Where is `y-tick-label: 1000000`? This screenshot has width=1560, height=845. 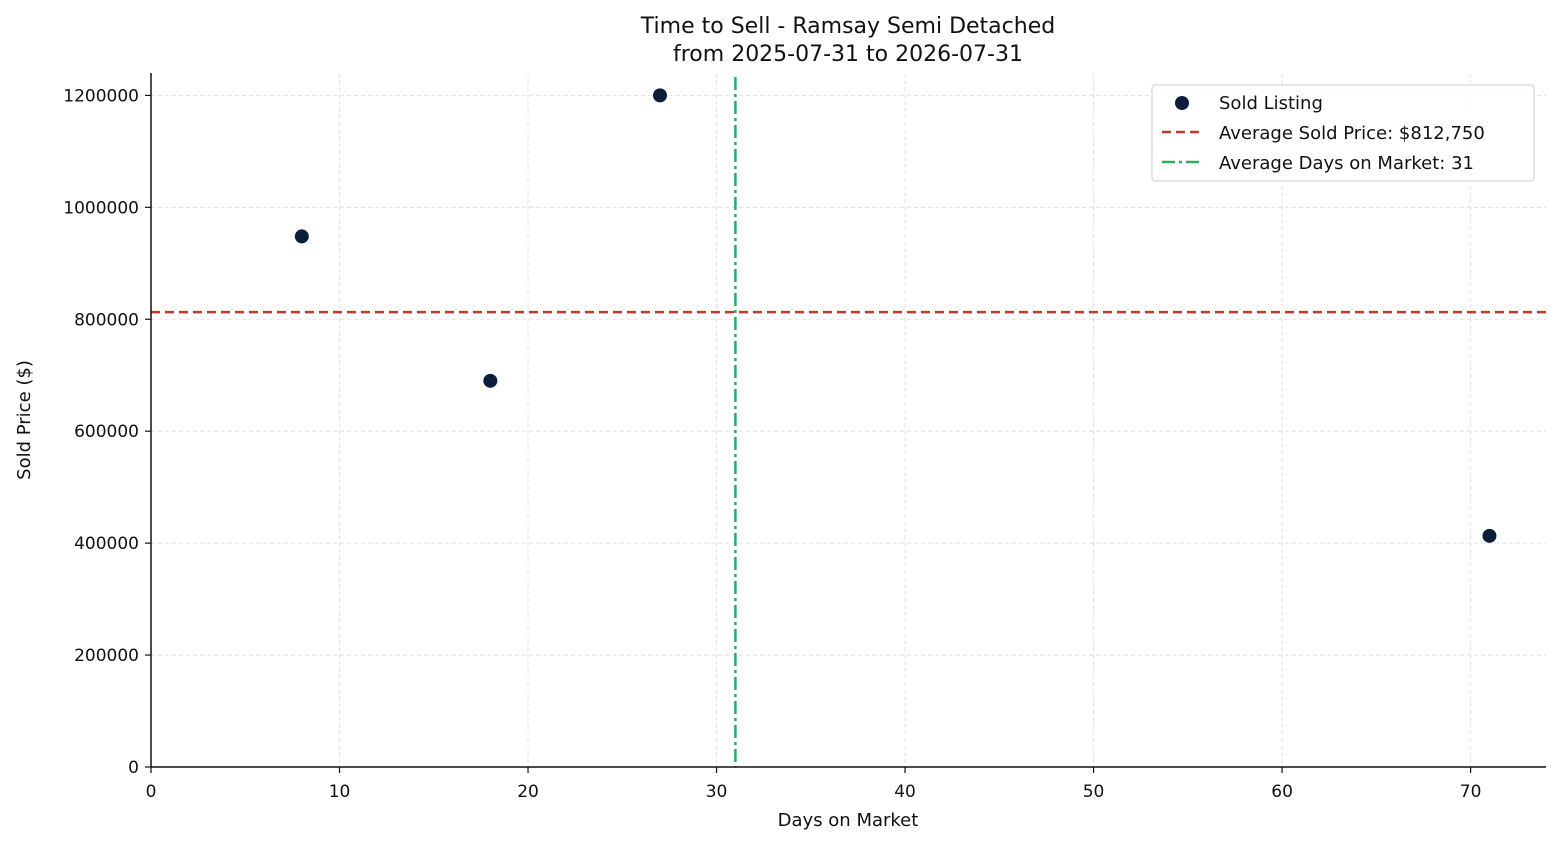 y-tick-label: 1000000 is located at coordinates (101, 208).